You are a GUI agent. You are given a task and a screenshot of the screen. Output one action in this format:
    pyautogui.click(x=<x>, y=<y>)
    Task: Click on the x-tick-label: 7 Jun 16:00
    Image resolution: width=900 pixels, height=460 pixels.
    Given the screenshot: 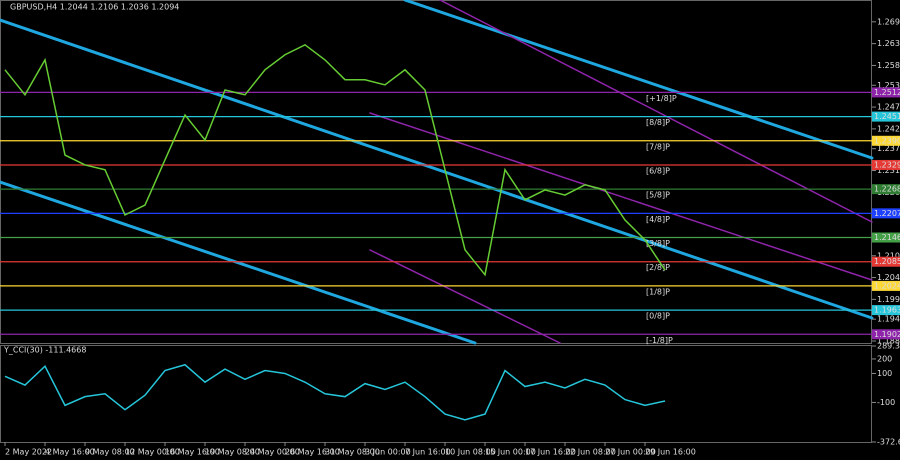 What is the action you would take?
    pyautogui.click(x=428, y=452)
    